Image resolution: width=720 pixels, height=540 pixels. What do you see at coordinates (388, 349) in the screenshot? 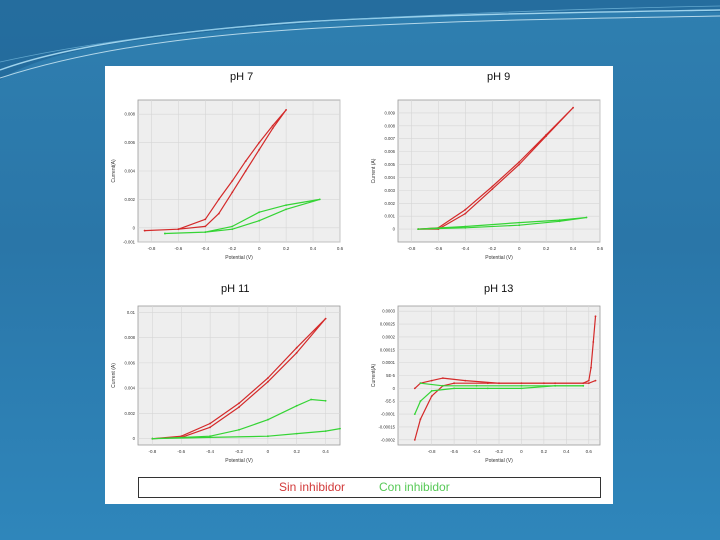
I see `y-tick-label: 0.00015` at bounding box center [388, 349].